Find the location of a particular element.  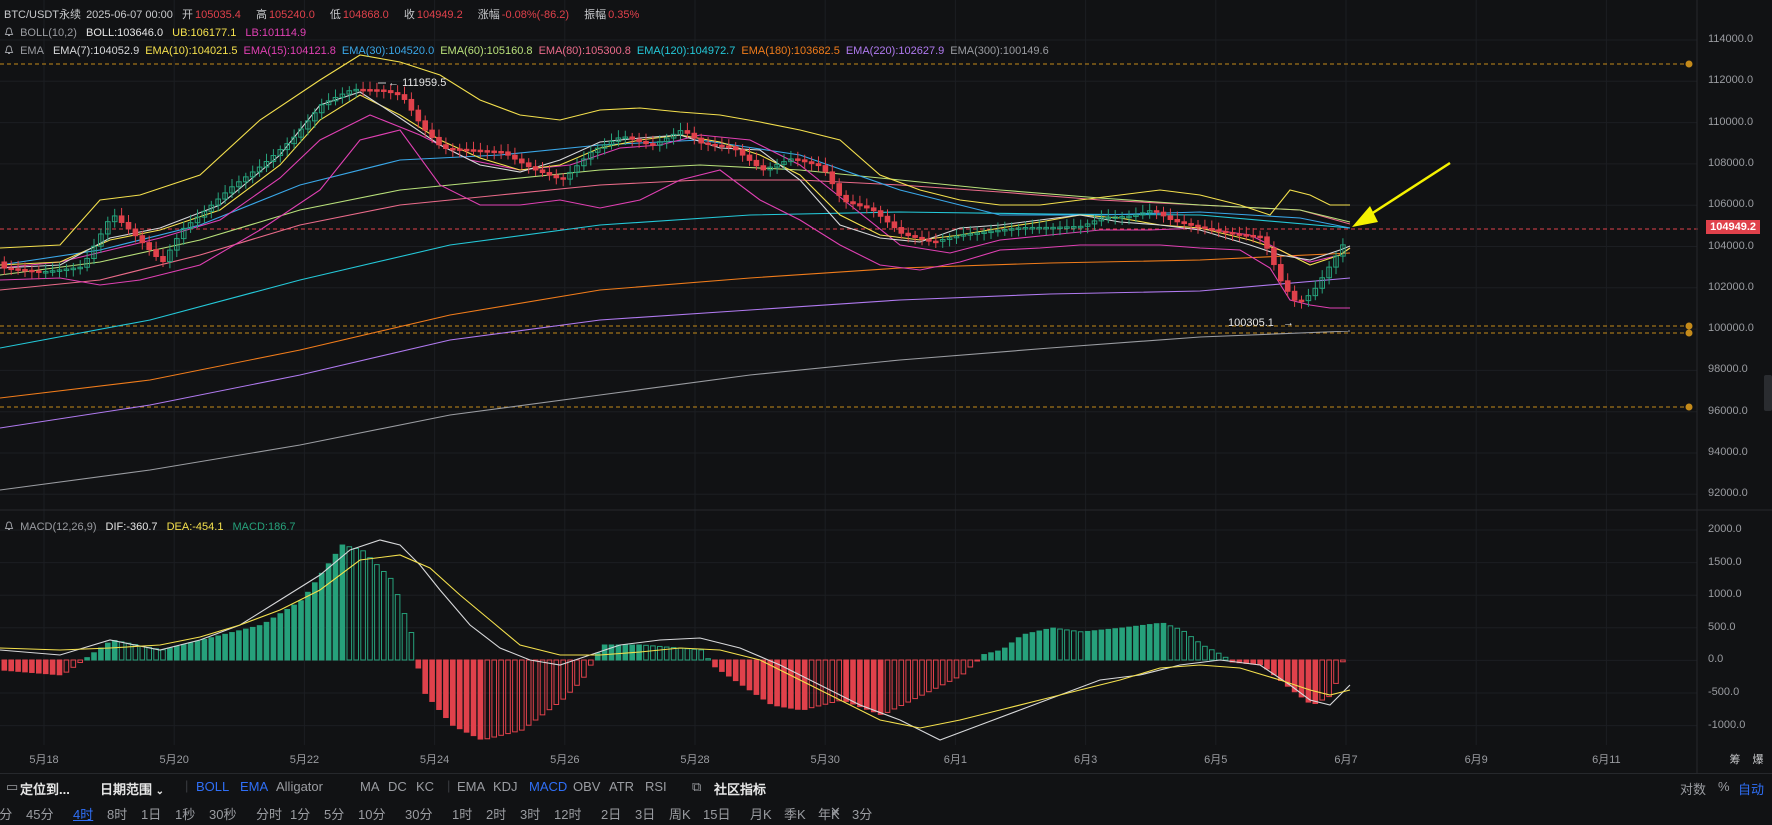

interval-option: 3分 is located at coordinates (862, 814).